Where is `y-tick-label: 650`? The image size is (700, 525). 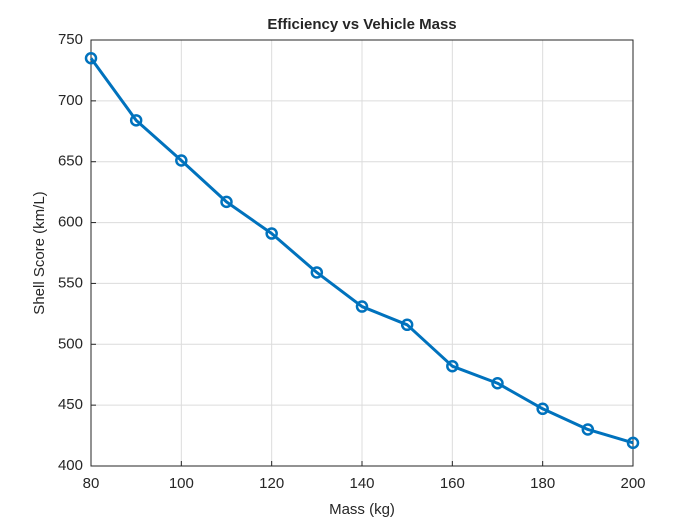
y-tick-label: 650 is located at coordinates (70, 161).